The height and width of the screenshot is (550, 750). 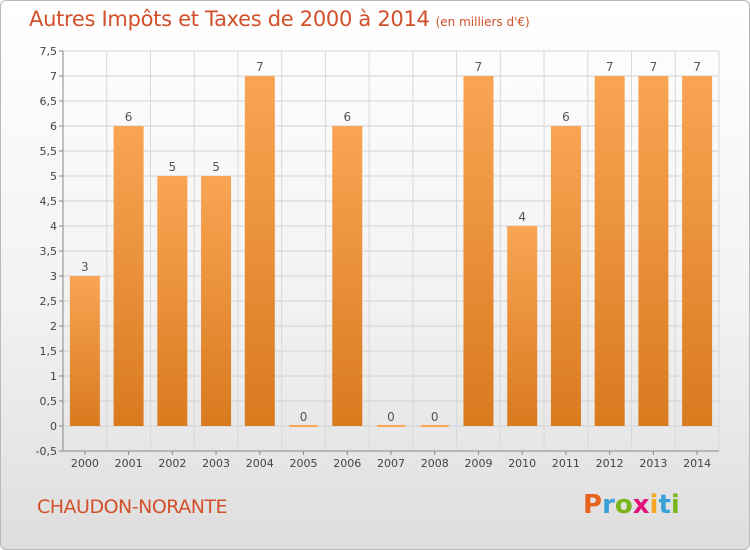 What do you see at coordinates (53, 426) in the screenshot?
I see `y-tick-label: 0` at bounding box center [53, 426].